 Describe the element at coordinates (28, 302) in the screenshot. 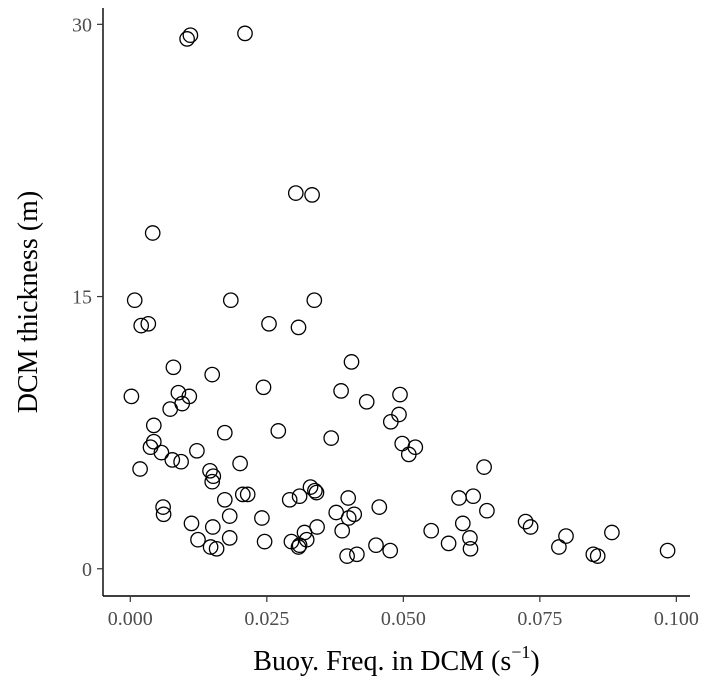

I see `y-axis-title: DCM thickness (m)` at that location.